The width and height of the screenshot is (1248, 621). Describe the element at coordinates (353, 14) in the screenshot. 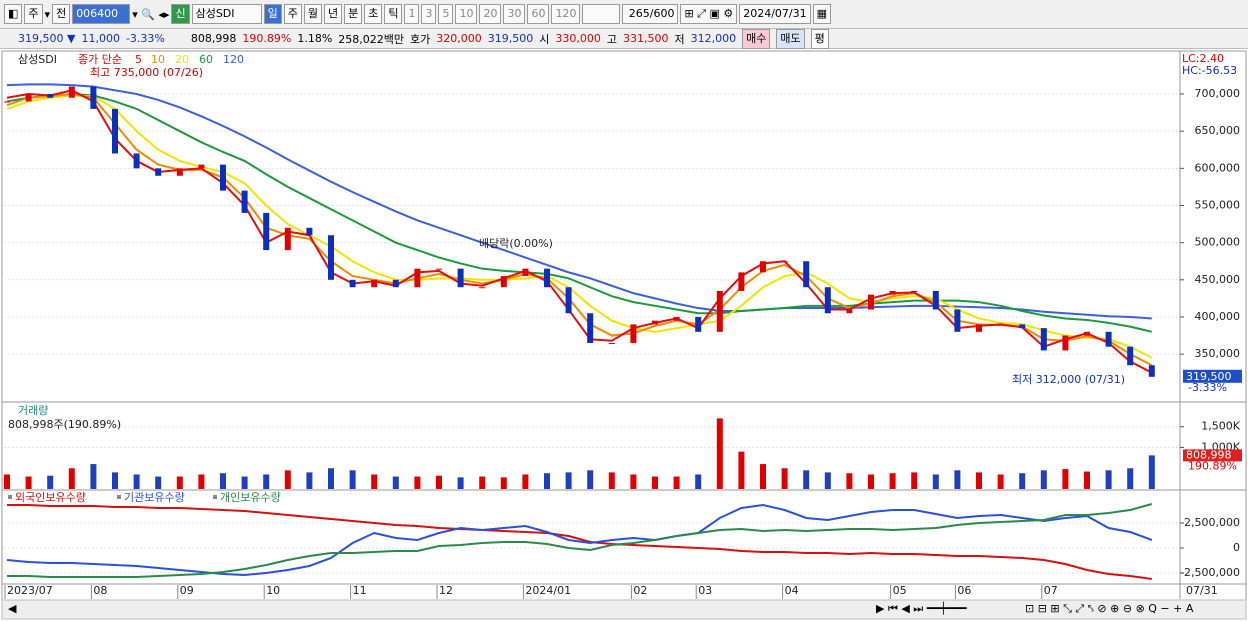

I see `tab: 분` at that location.